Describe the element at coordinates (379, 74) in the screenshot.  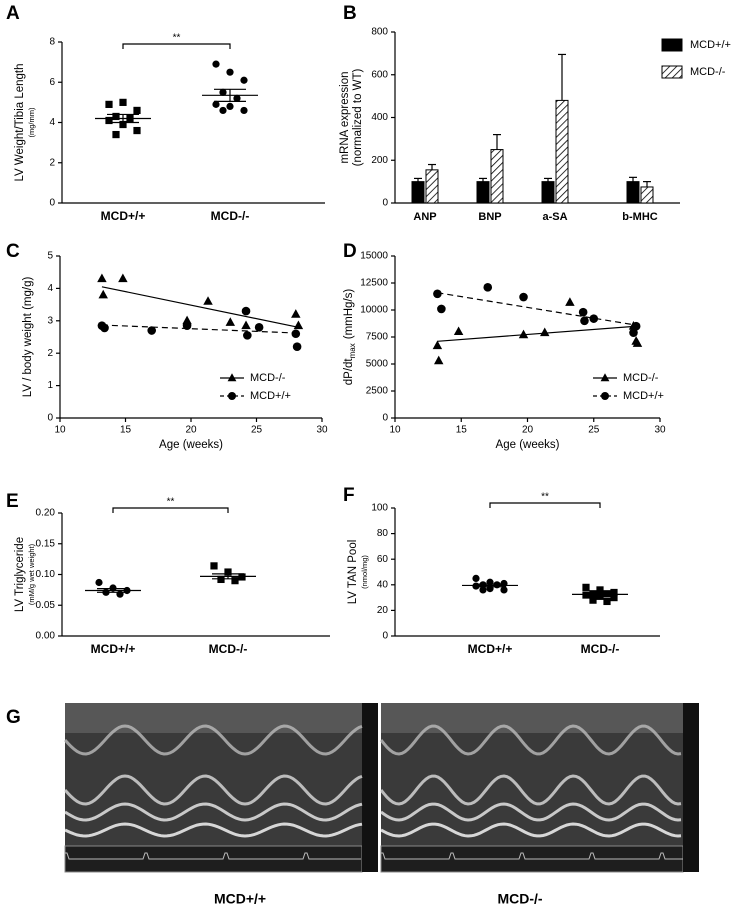
I see `y-tick-label: 600` at that location.